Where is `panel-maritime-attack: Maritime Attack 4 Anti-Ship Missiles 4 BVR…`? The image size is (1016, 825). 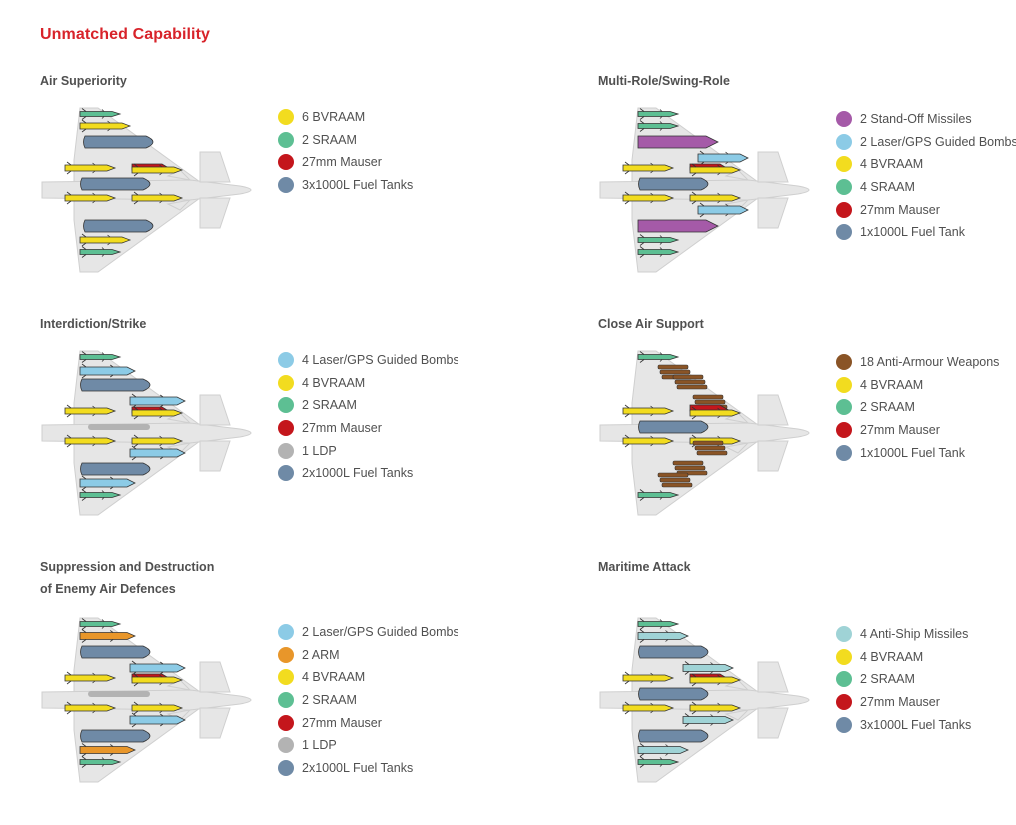
panel-maritime-attack: Maritime Attack 4 Anti-Ship Missiles 4 BVR… is located at coordinates (807, 676).